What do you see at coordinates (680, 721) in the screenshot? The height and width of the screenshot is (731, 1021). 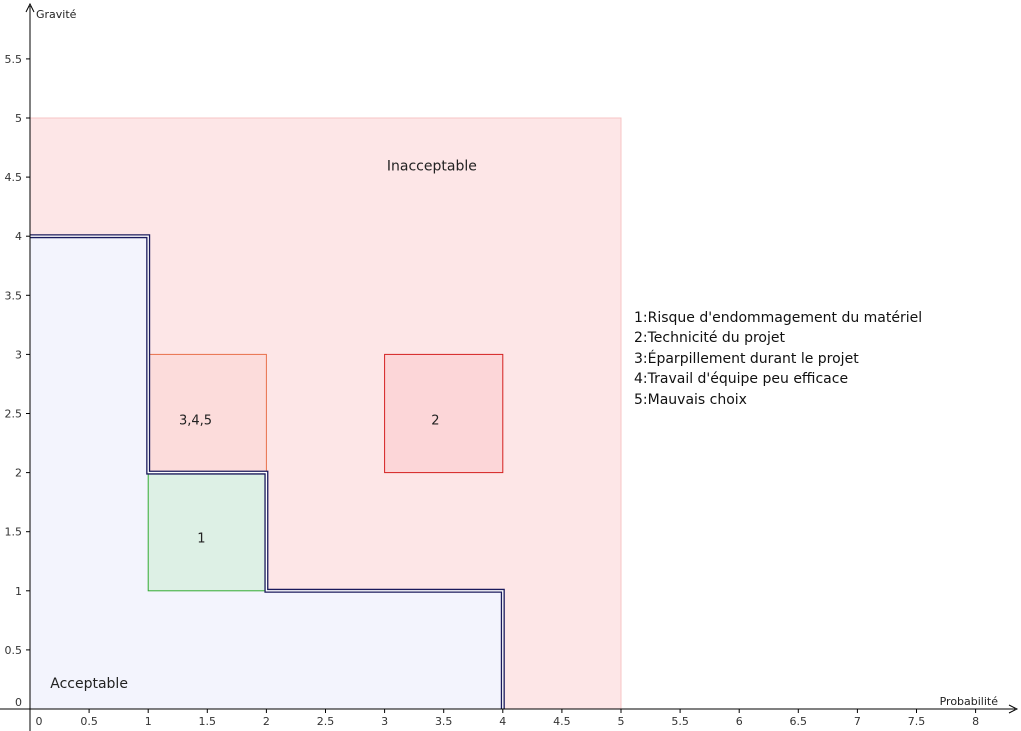 I see `x-tick-label: 5.5` at bounding box center [680, 721].